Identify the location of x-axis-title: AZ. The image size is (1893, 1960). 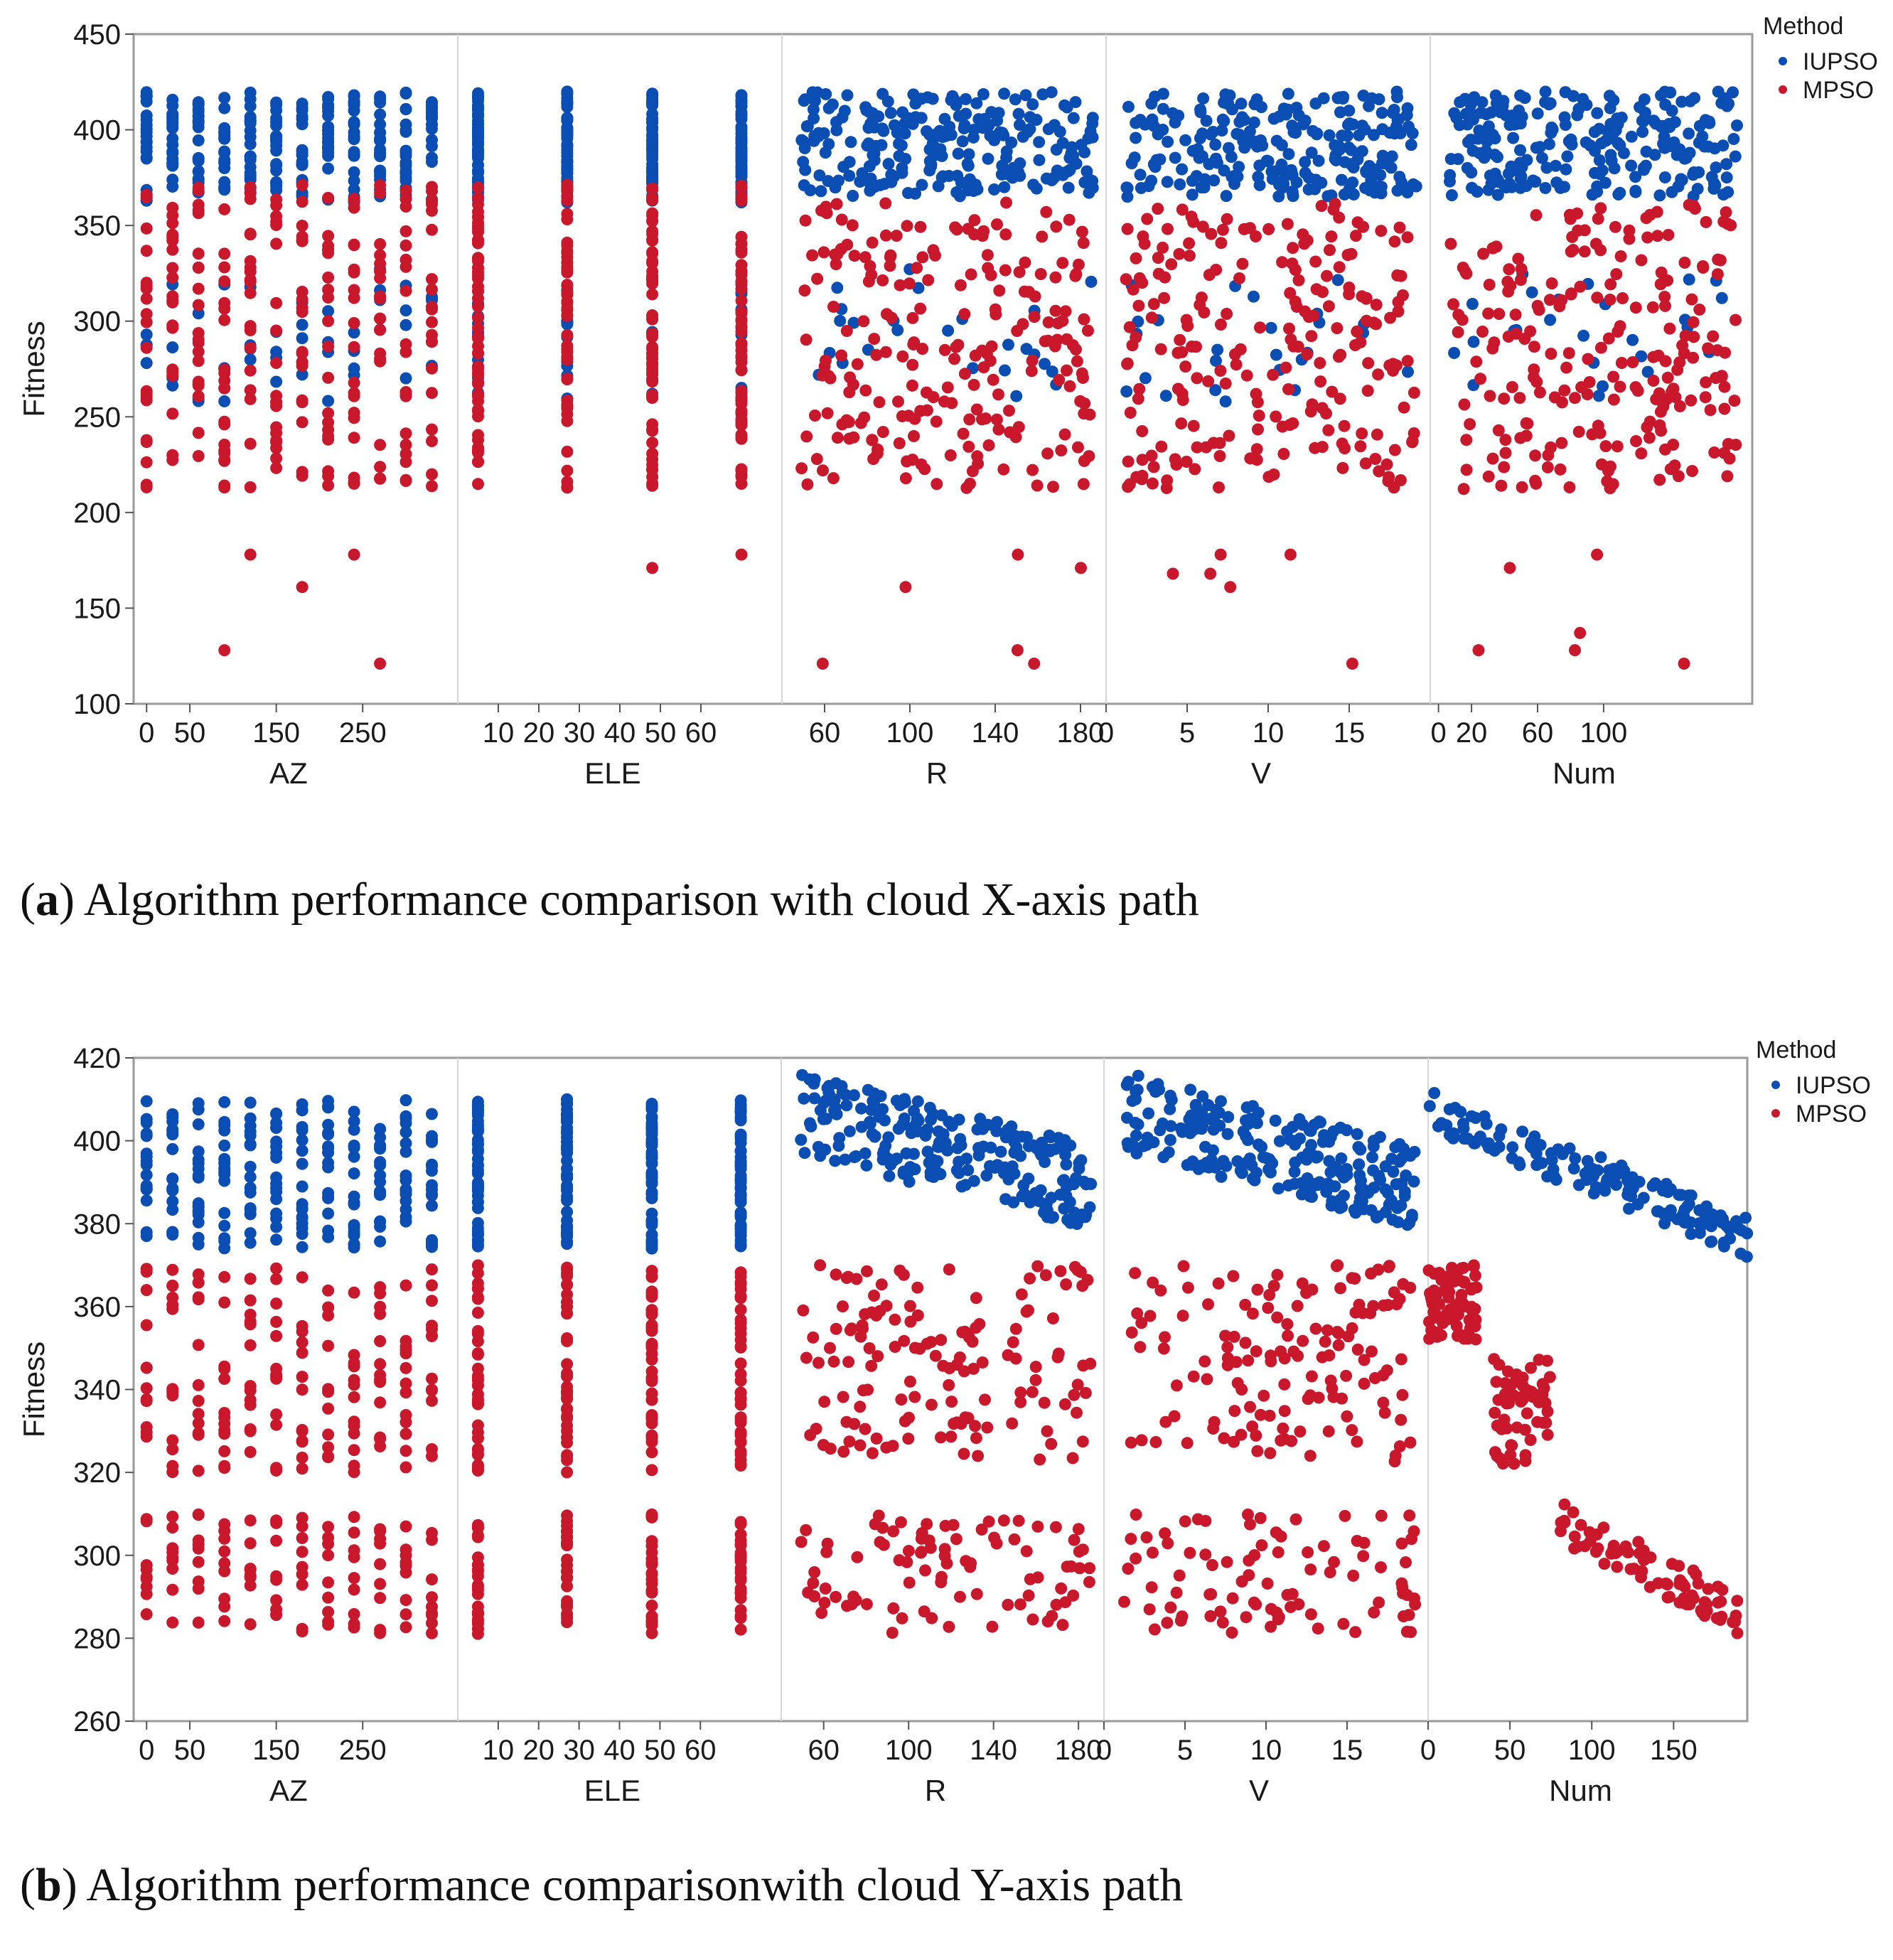
(288, 1790).